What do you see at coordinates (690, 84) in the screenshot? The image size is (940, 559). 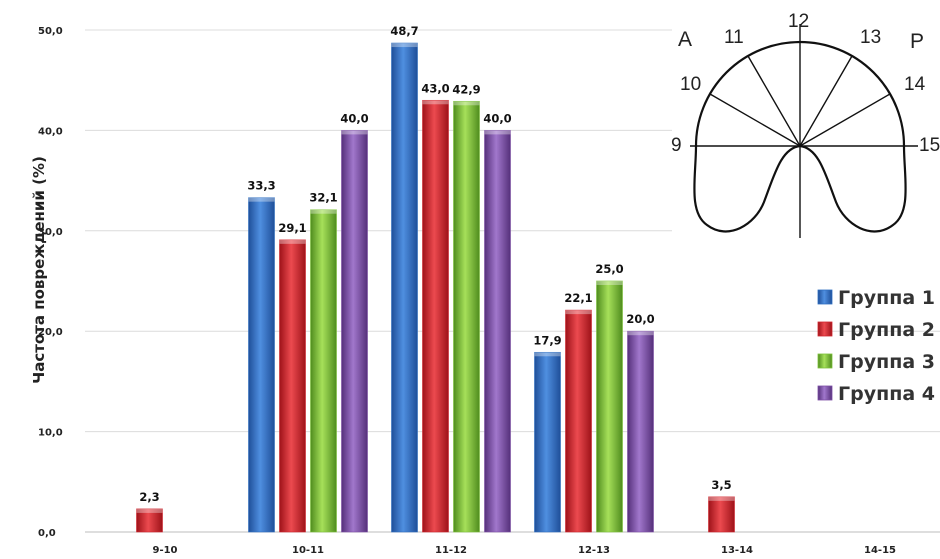 I see `diagram-label-10: 10` at bounding box center [690, 84].